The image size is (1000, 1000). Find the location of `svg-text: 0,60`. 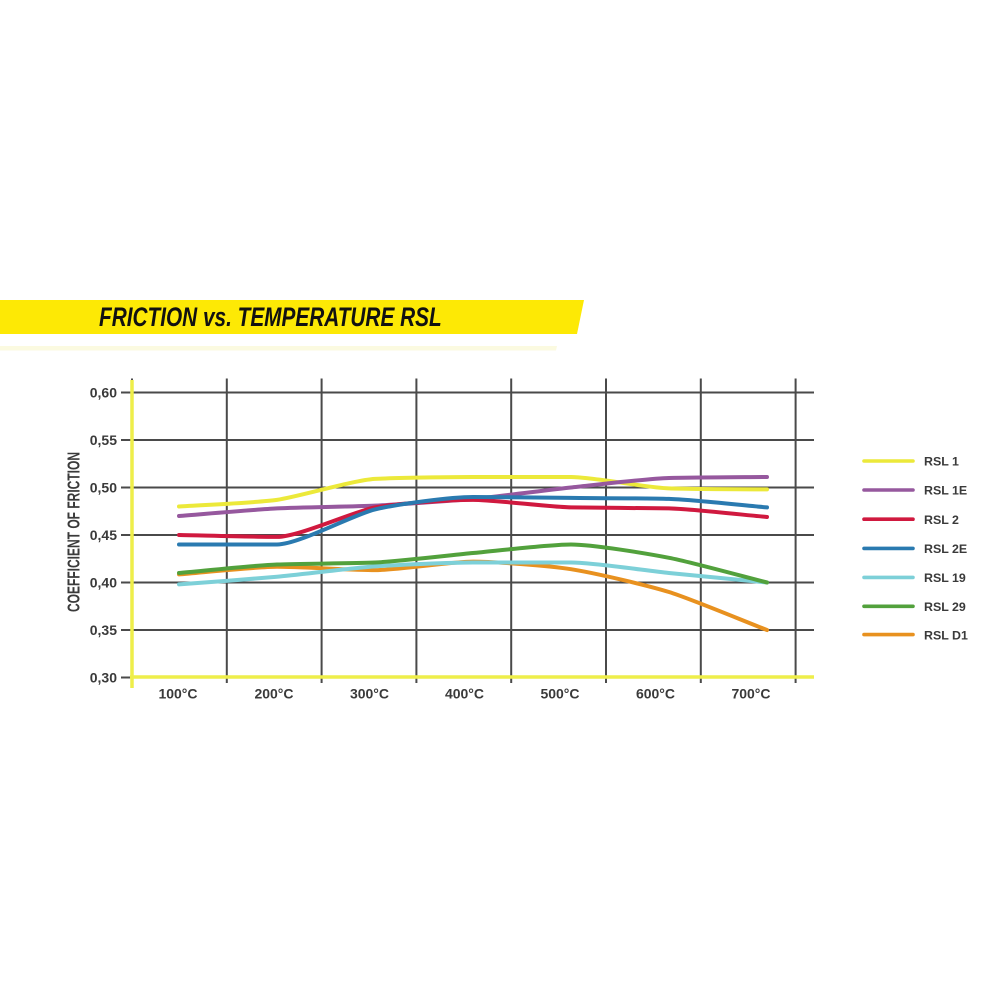

svg-text: 0,60 is located at coordinates (103, 392).